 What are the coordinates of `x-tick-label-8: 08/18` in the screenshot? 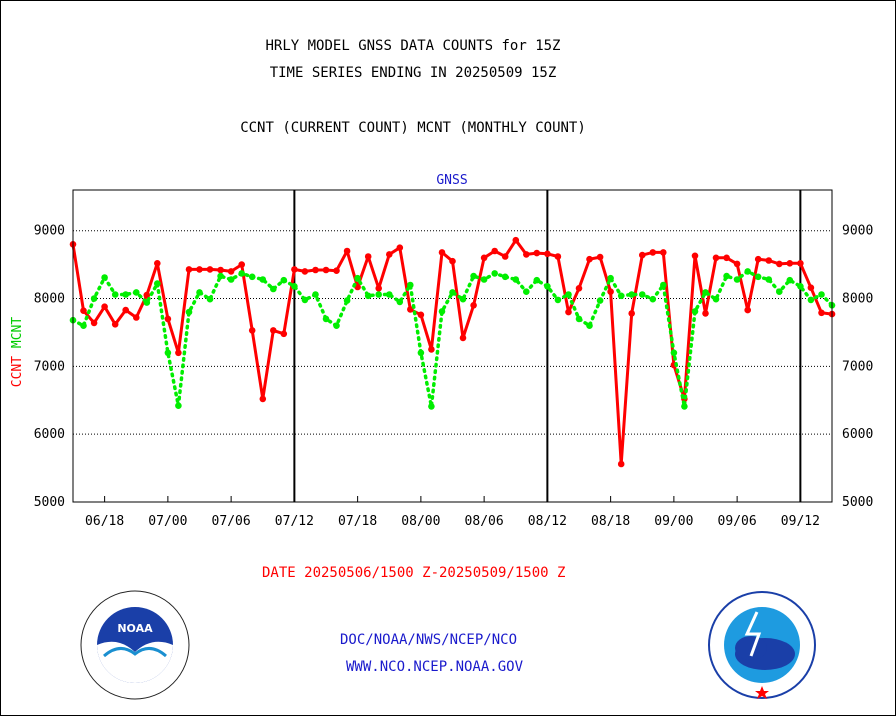 It's located at (610, 521).